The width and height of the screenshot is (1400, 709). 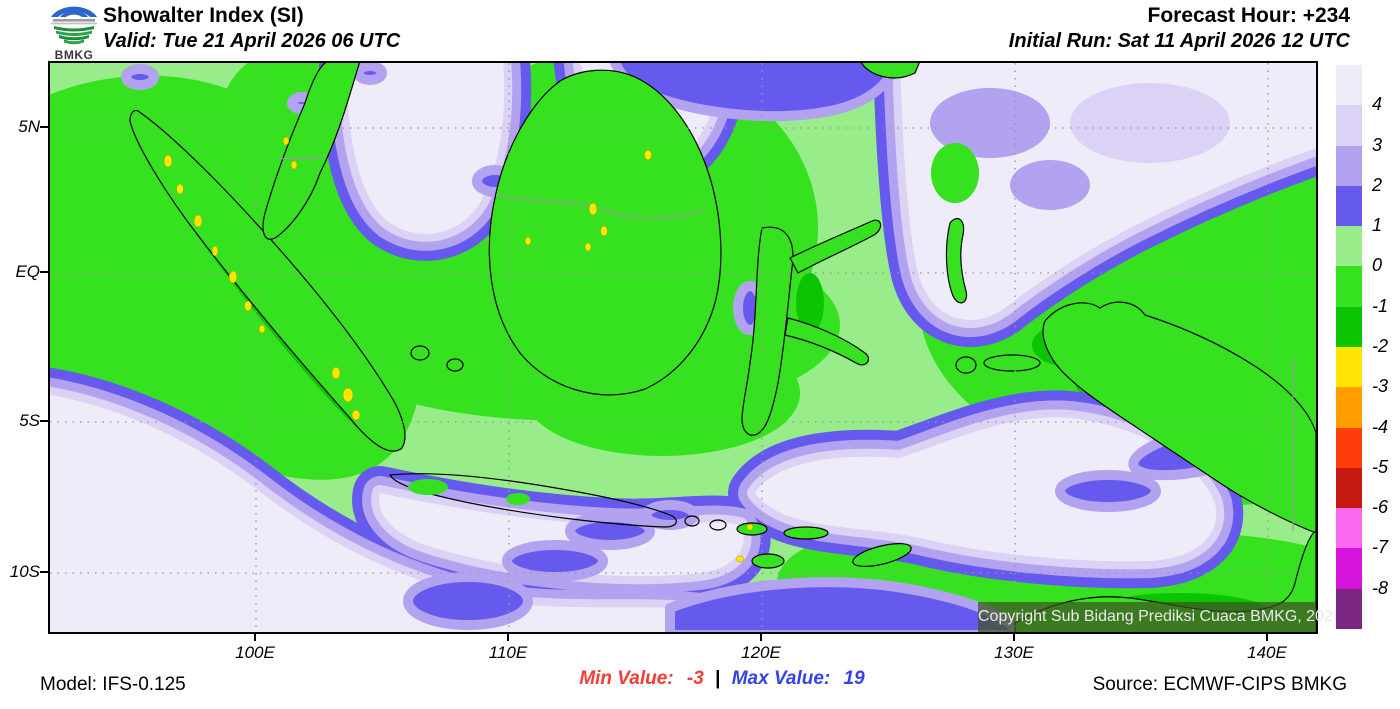 What do you see at coordinates (508, 637) in the screenshot?
I see `lon-tick-110E` at bounding box center [508, 637].